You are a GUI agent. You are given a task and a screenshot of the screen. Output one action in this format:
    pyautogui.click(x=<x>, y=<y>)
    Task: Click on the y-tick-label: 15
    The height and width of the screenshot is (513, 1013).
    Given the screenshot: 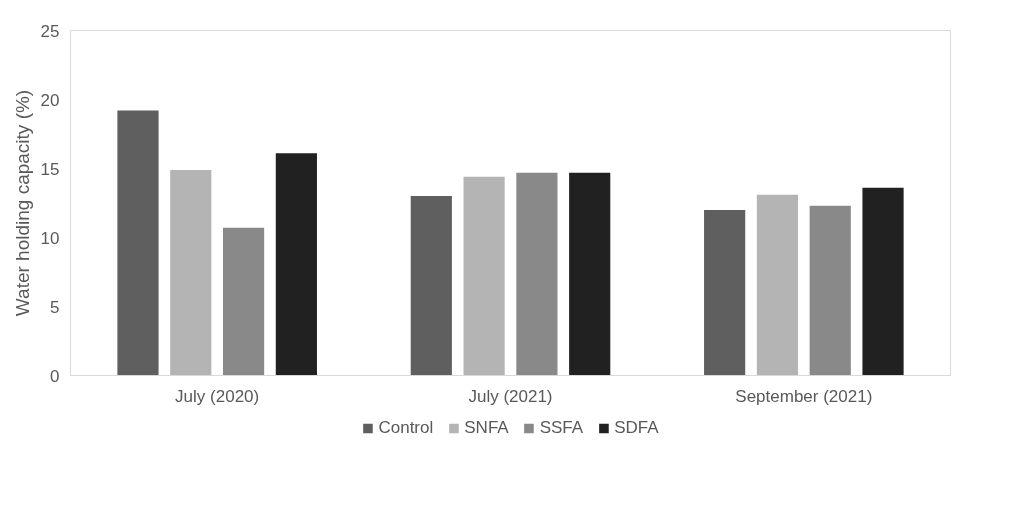 What is the action you would take?
    pyautogui.click(x=50, y=169)
    